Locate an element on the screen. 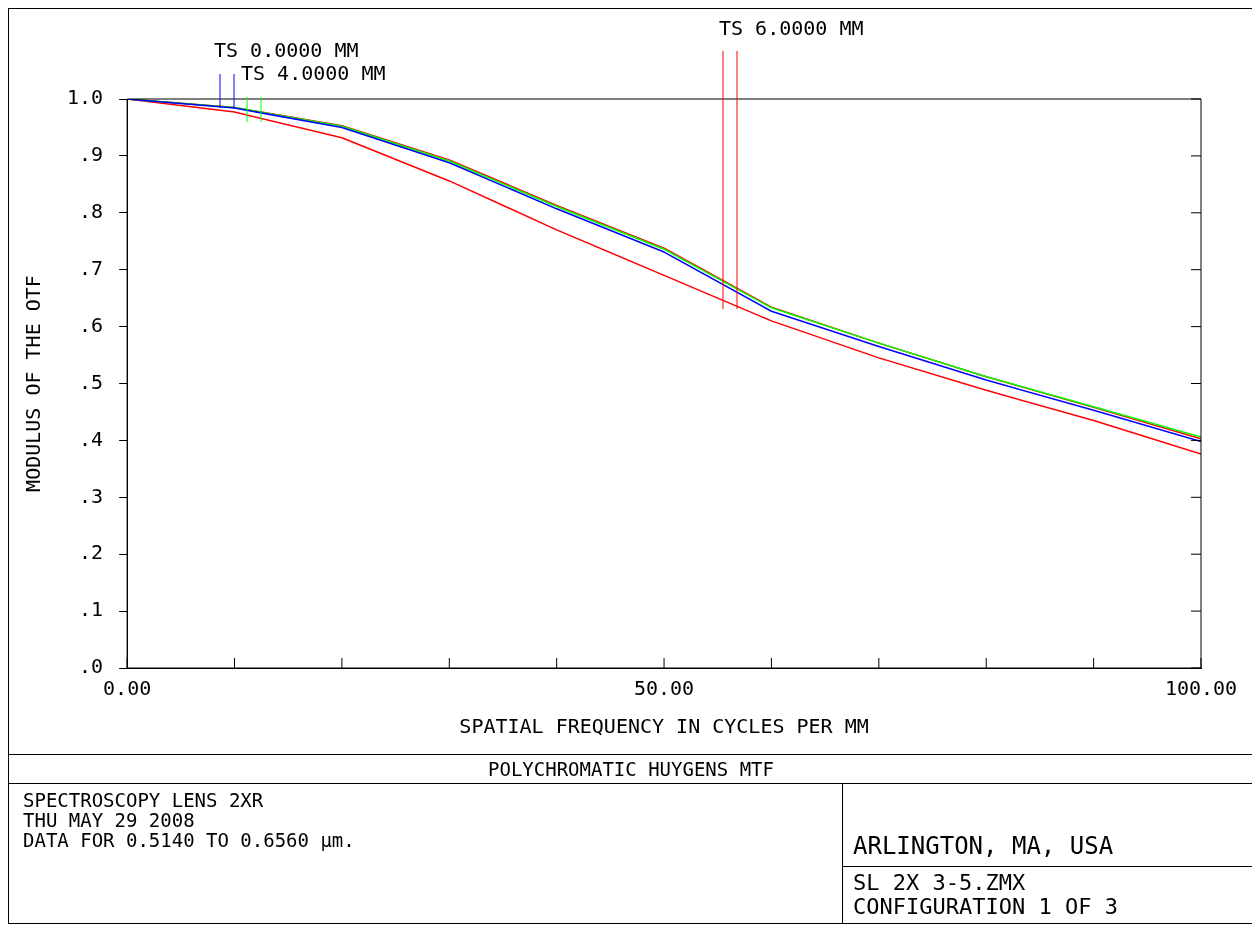 This screenshot has height=939, width=1252. text: POLYCHROMATIC HUYGENS MTF is located at coordinates (630, 768).